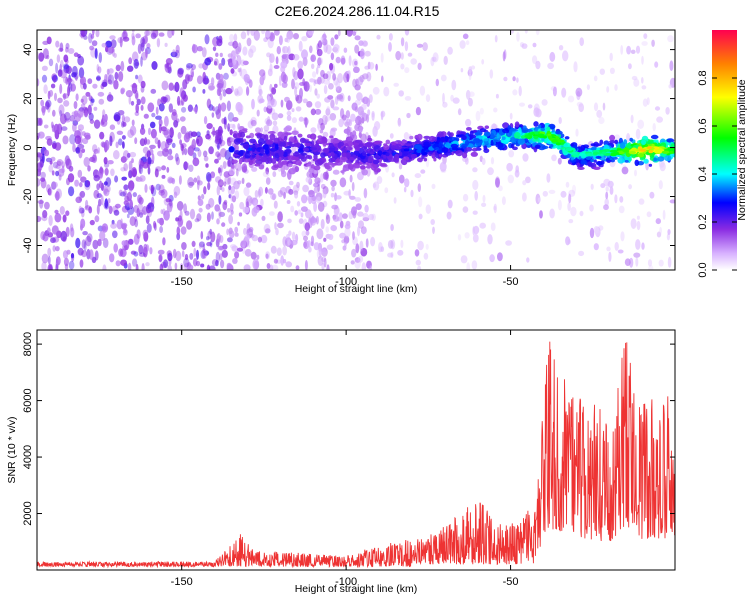 The image size is (750, 600). Describe the element at coordinates (12, 449) in the screenshot. I see `bottom-y-axis-label: SNR (10 * v/v)` at that location.